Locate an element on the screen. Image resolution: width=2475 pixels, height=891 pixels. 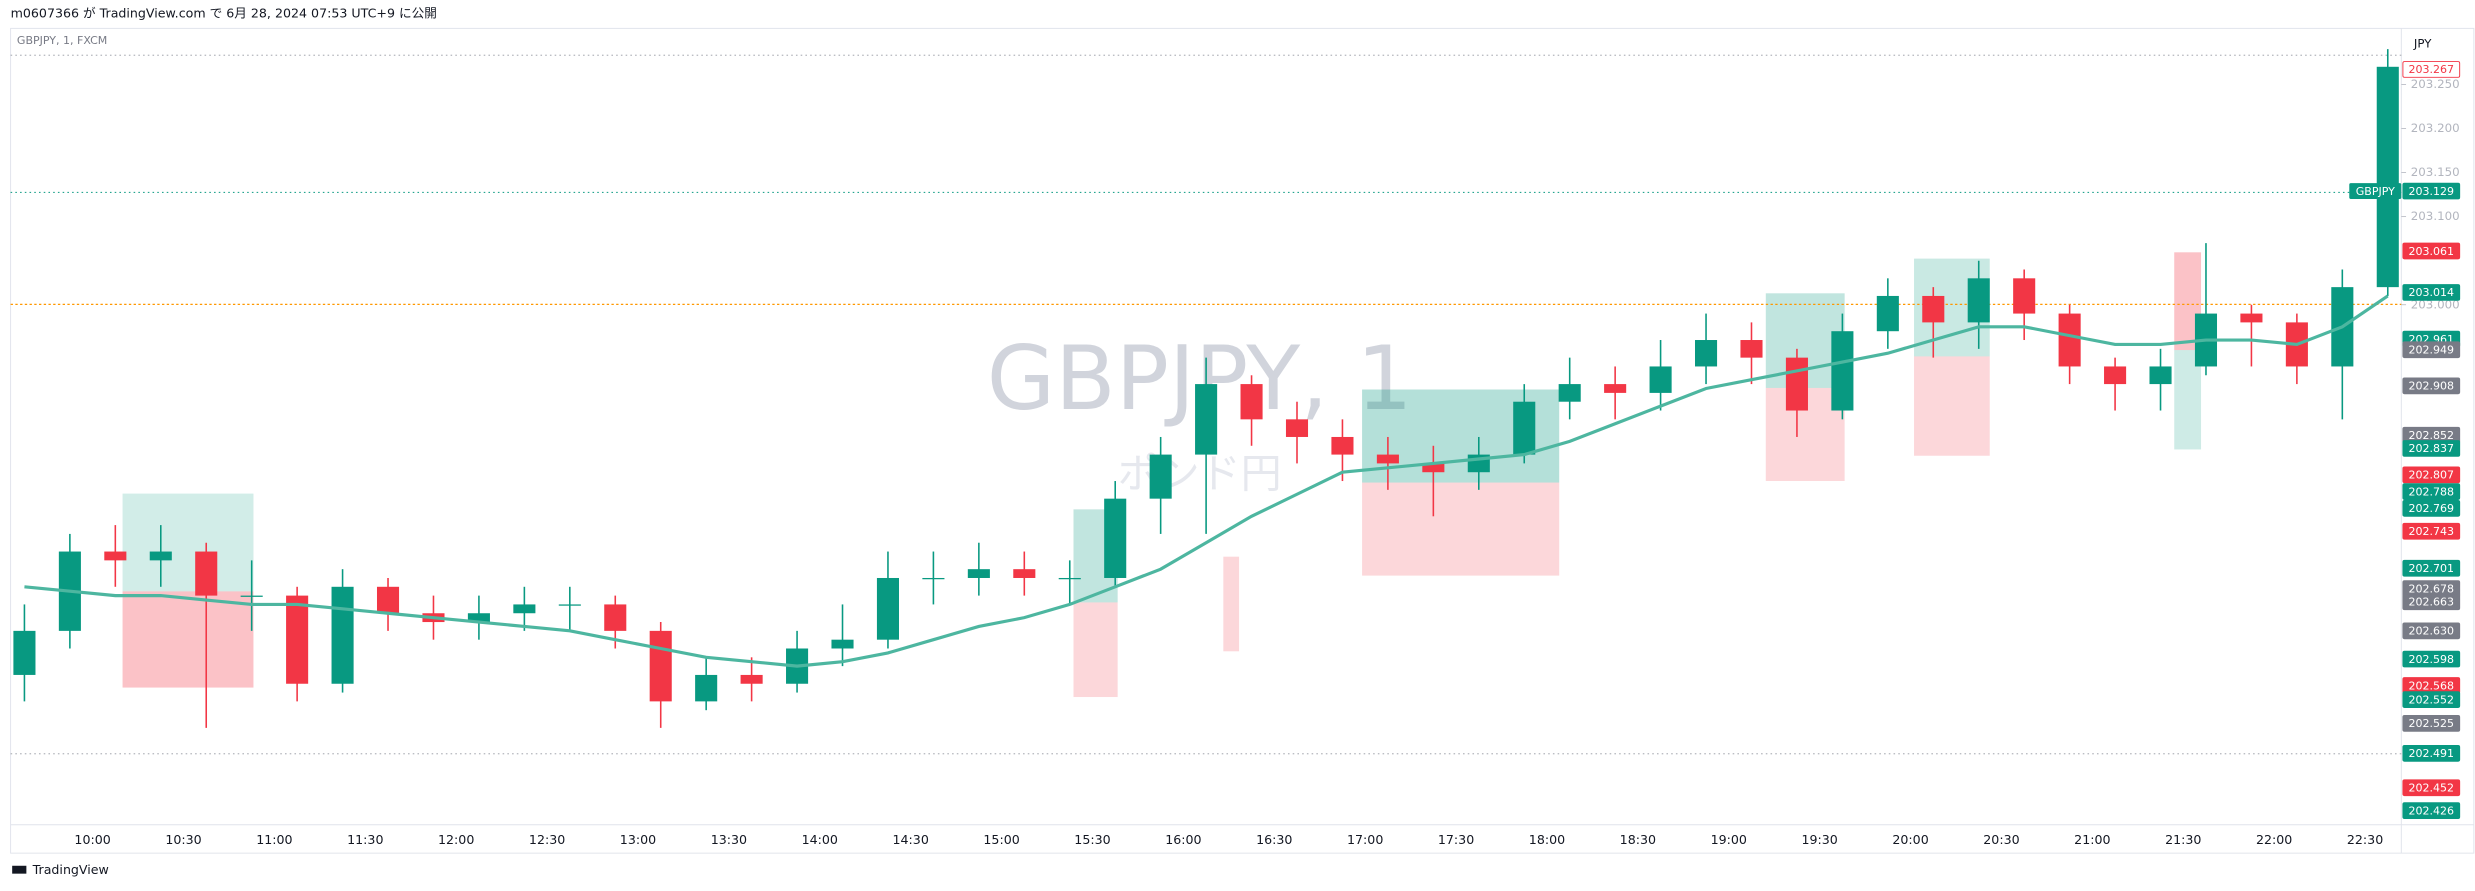
price-tag-label: 202.568 is located at coordinates (2432, 685).